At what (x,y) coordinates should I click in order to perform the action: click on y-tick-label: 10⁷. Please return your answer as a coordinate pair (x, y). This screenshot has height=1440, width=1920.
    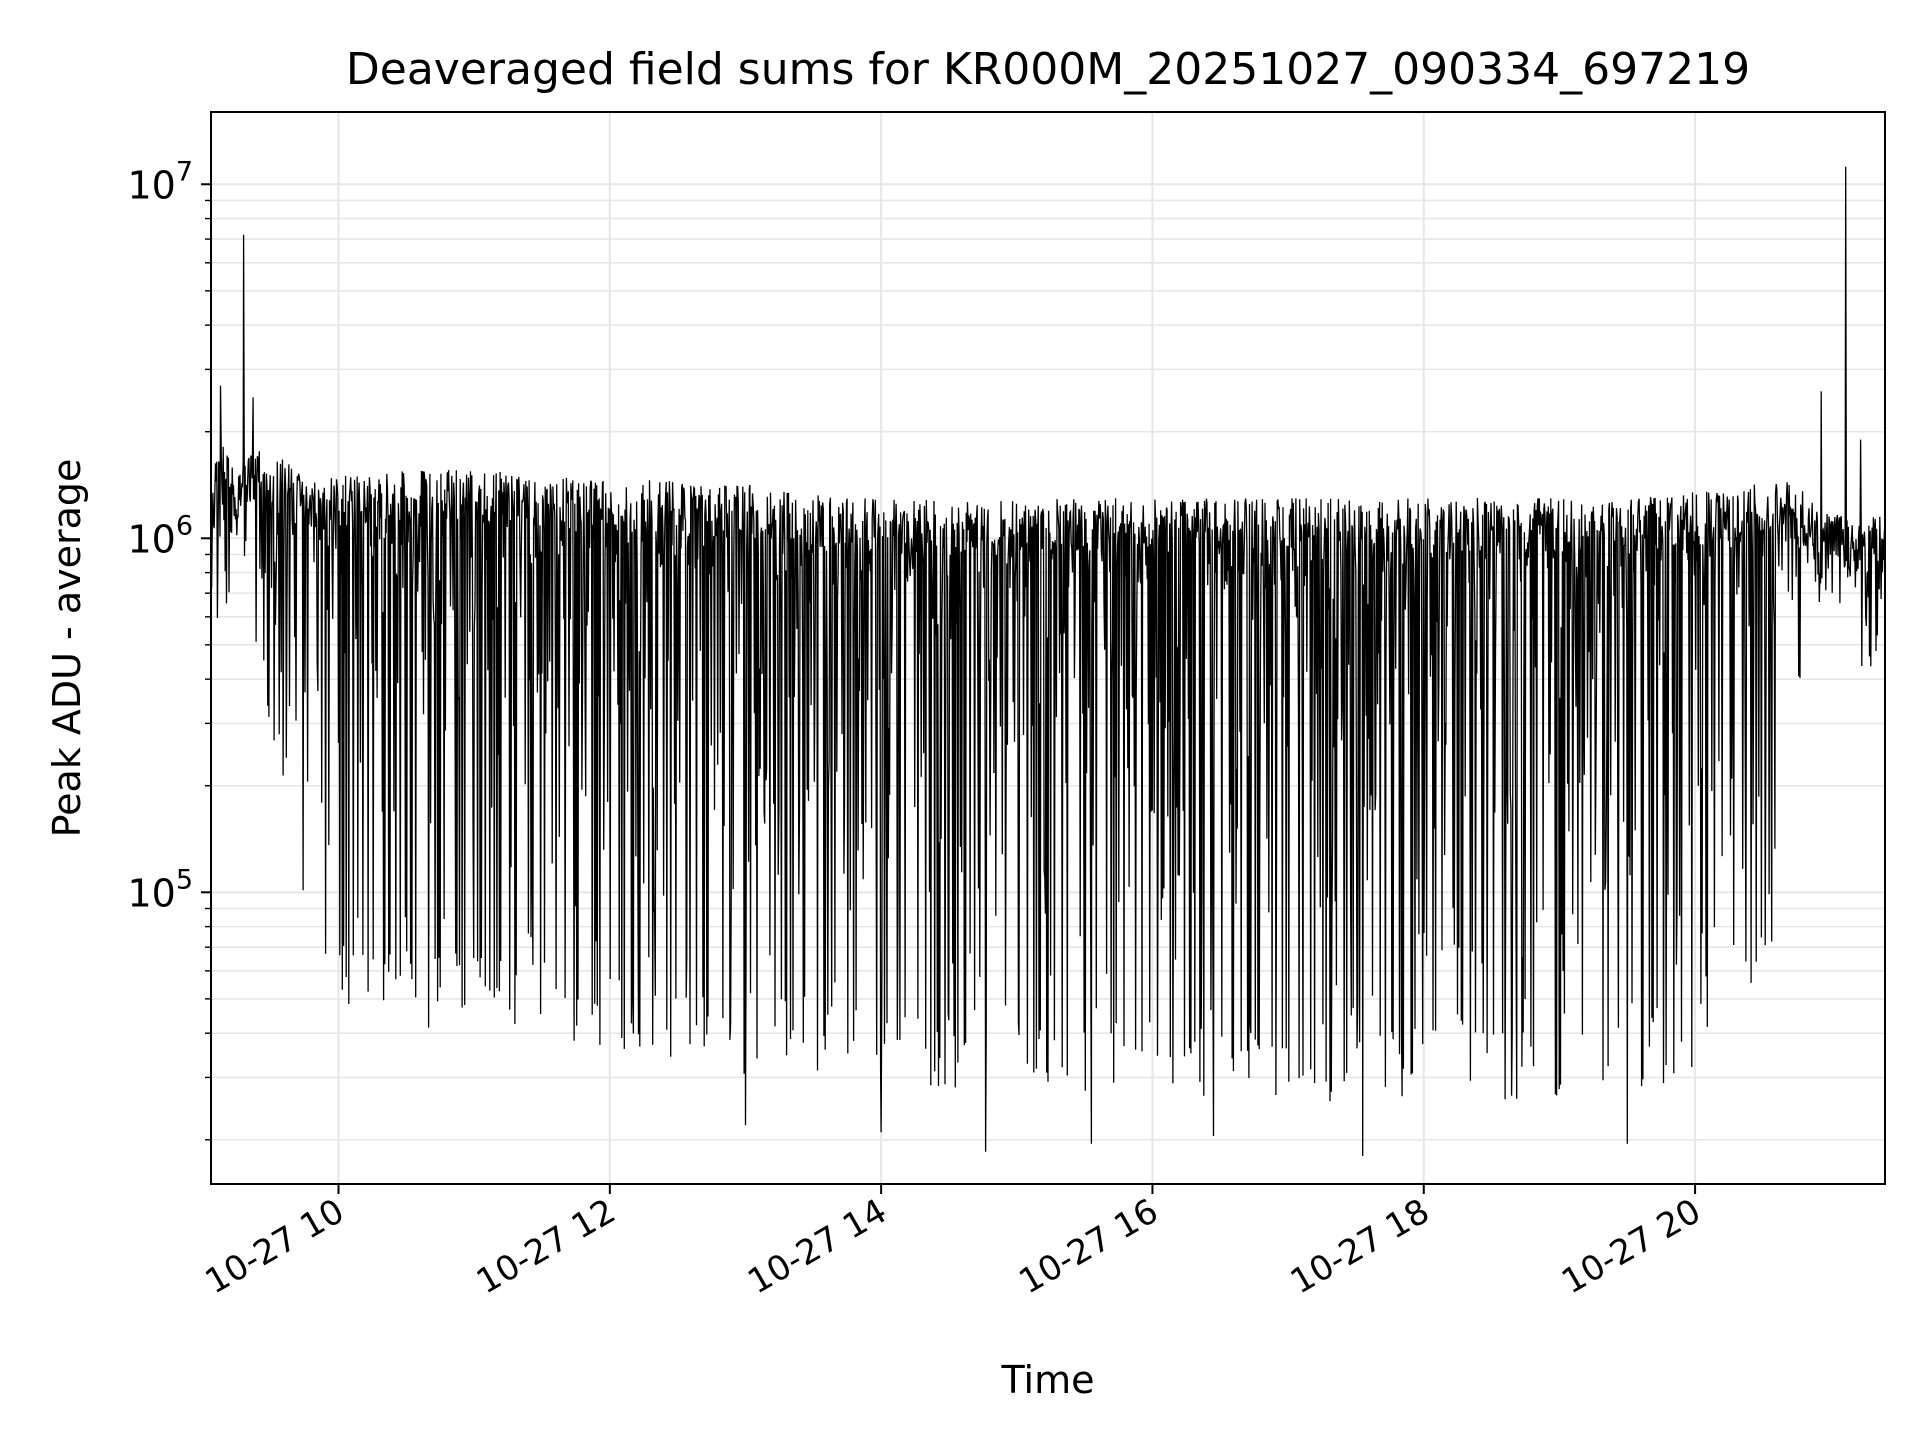
    Looking at the image, I should click on (160, 181).